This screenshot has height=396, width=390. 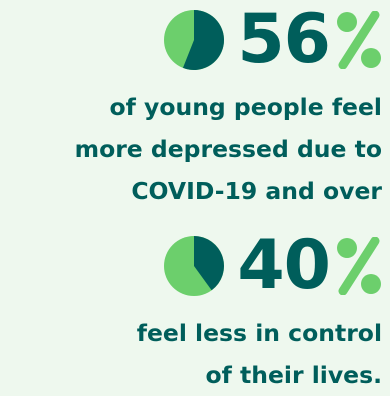 I want to click on caption-line: COVID-19 and over, so click(x=256, y=191).